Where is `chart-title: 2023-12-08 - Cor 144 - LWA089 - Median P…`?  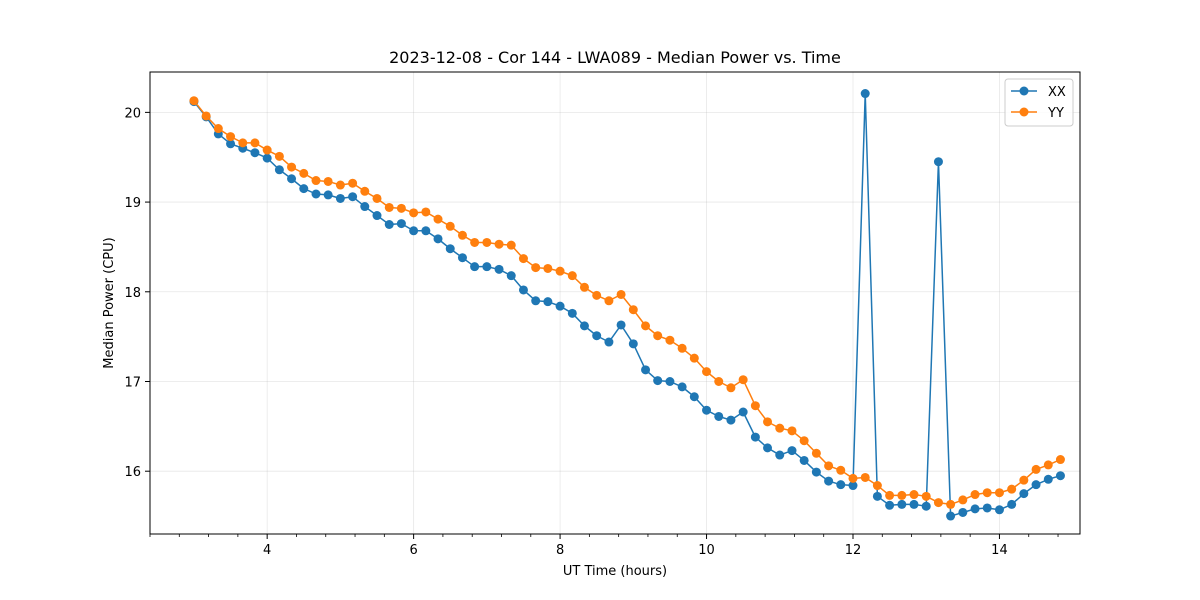 chart-title: 2023-12-08 - Cor 144 - LWA089 - Median P… is located at coordinates (615, 57).